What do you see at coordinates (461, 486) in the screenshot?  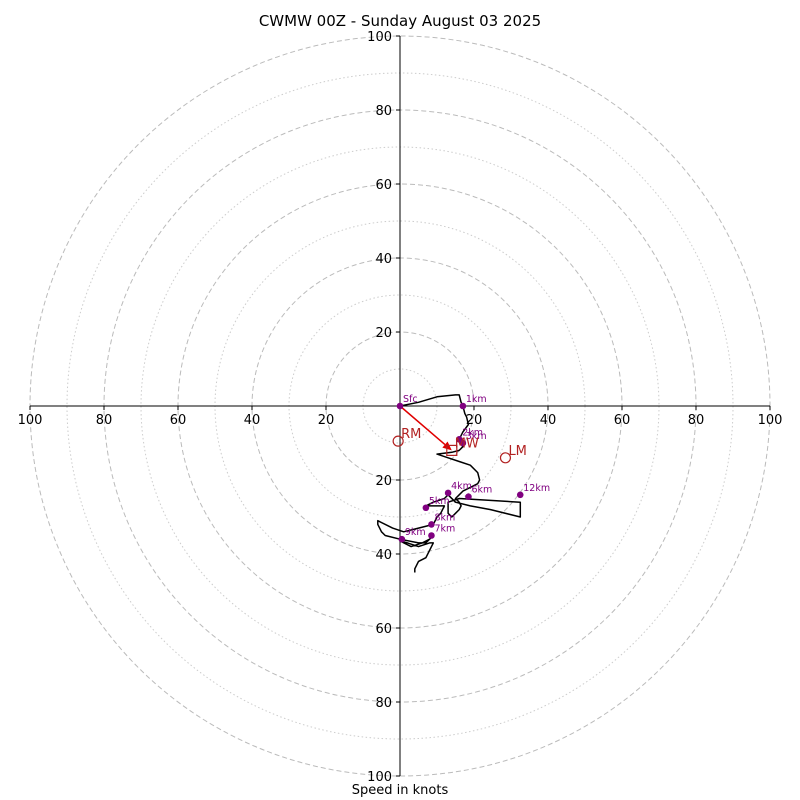 I see `height-label-4km: 4km` at bounding box center [461, 486].